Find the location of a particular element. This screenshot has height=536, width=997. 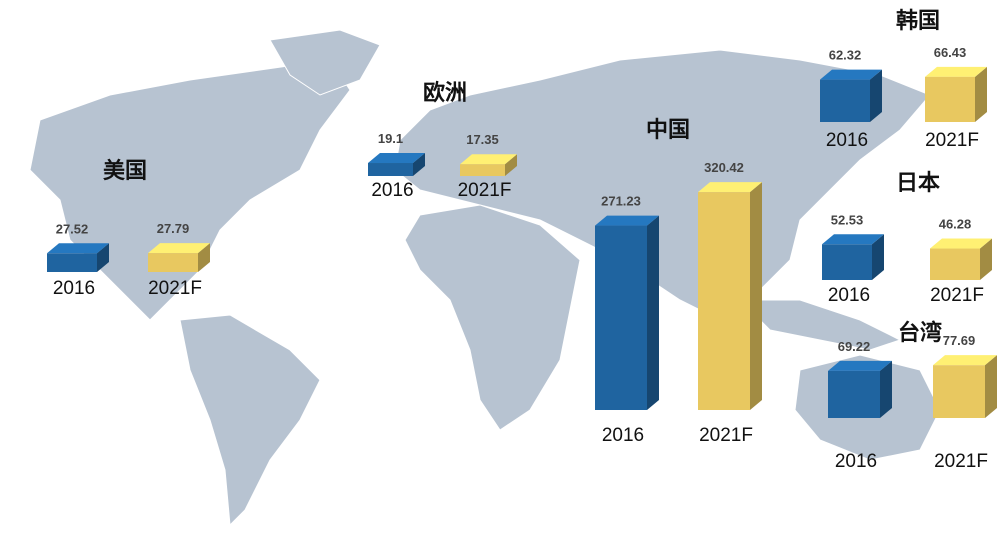

south-america is located at coordinates (250, 420).